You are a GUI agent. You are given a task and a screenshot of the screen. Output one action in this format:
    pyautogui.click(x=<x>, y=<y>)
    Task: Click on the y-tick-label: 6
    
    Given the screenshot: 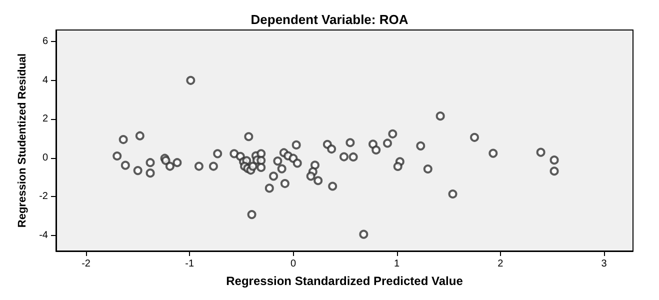 What is the action you would take?
    pyautogui.click(x=45, y=42)
    